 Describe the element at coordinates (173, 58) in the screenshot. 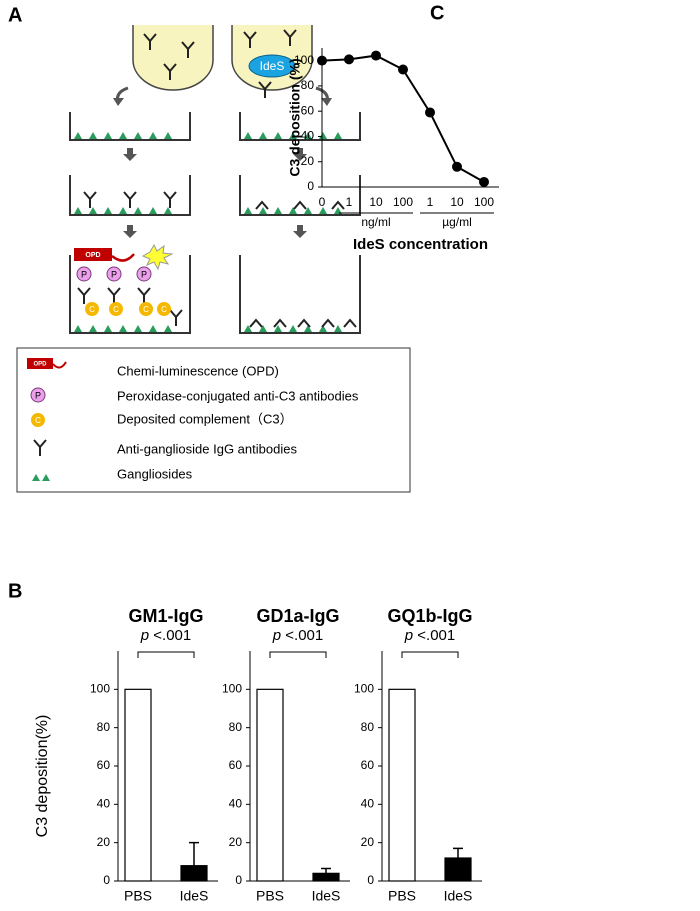

I see `tube` at that location.